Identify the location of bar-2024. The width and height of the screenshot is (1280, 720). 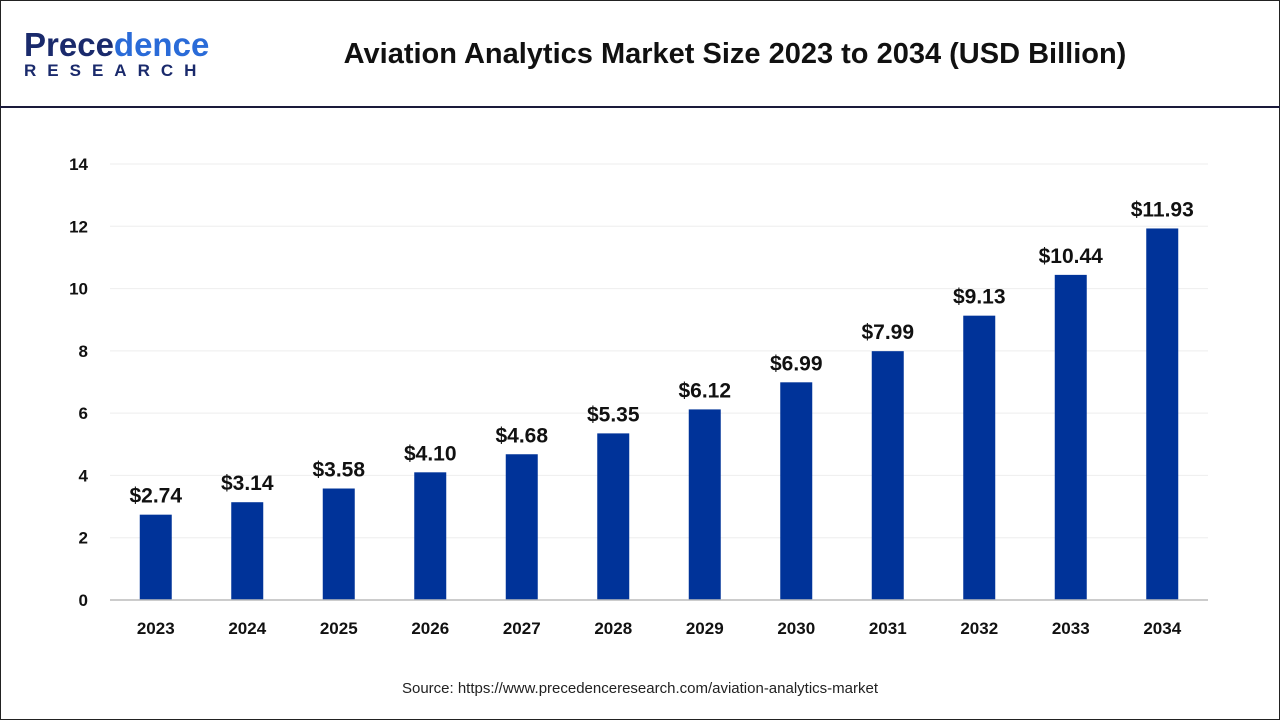
(247, 551).